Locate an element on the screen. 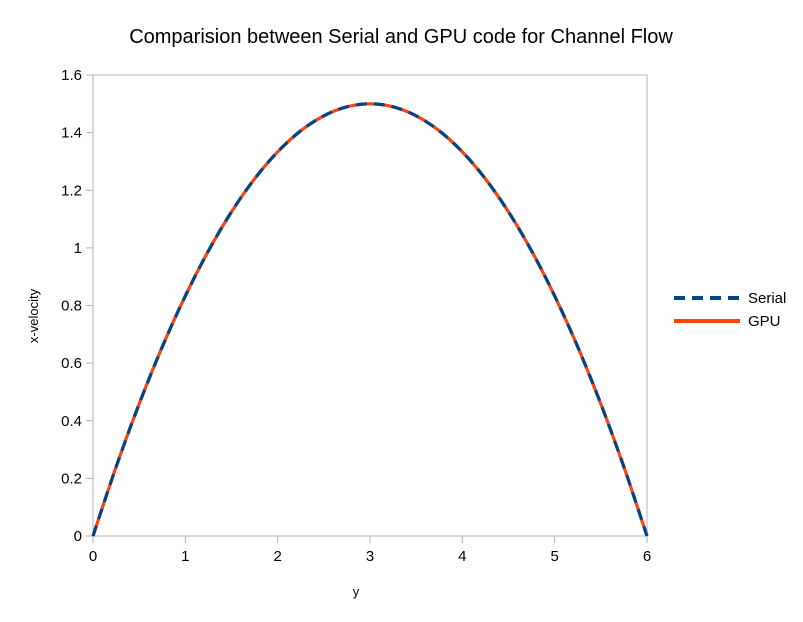 Image resolution: width=803 pixels, height=622 pixels. x-axis: 0 1 2 3 4 5 6 is located at coordinates (370, 550).